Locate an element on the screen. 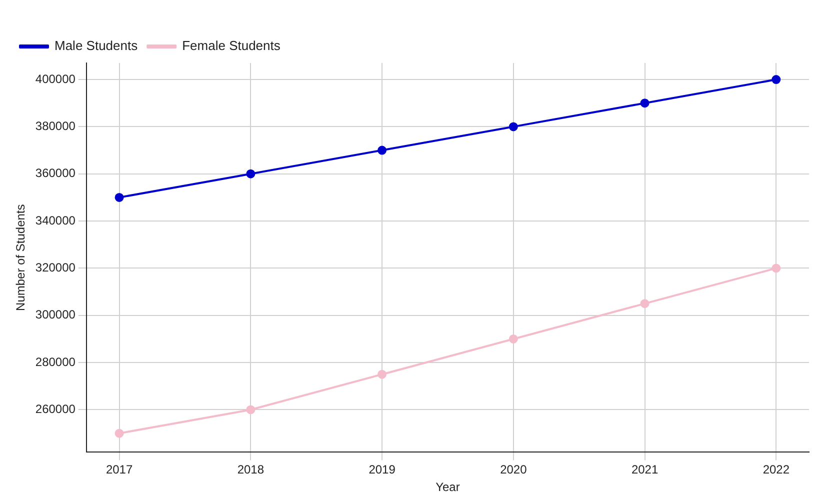  x-tick-label: 2020 is located at coordinates (514, 469).